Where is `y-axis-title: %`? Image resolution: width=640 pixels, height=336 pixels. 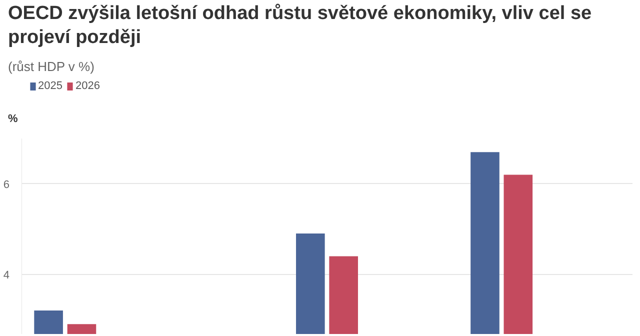
y-axis-title: % is located at coordinates (13, 119).